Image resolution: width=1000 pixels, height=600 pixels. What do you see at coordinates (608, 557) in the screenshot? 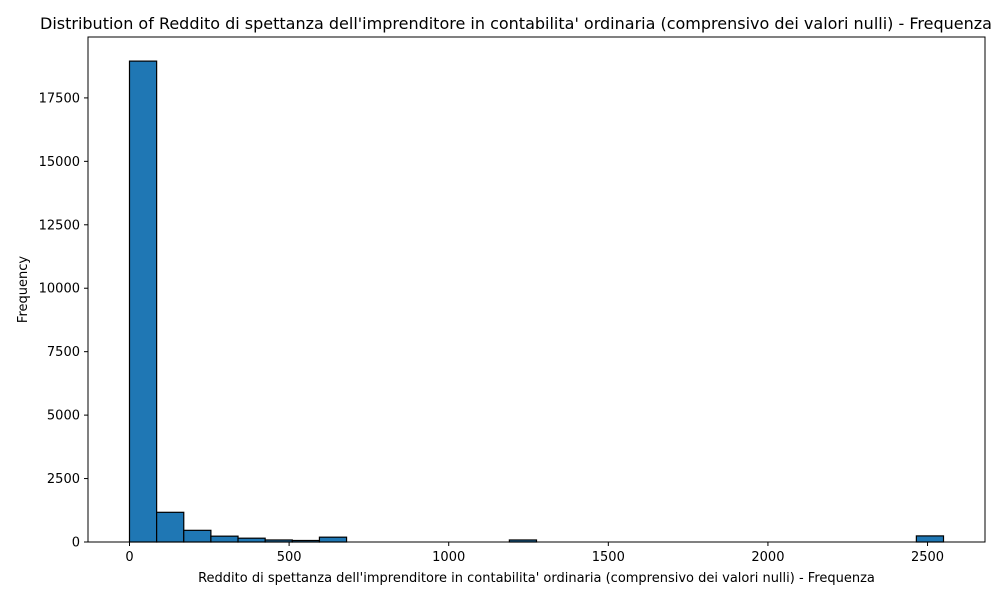
I see `x-tick-label: 1500` at bounding box center [608, 557].